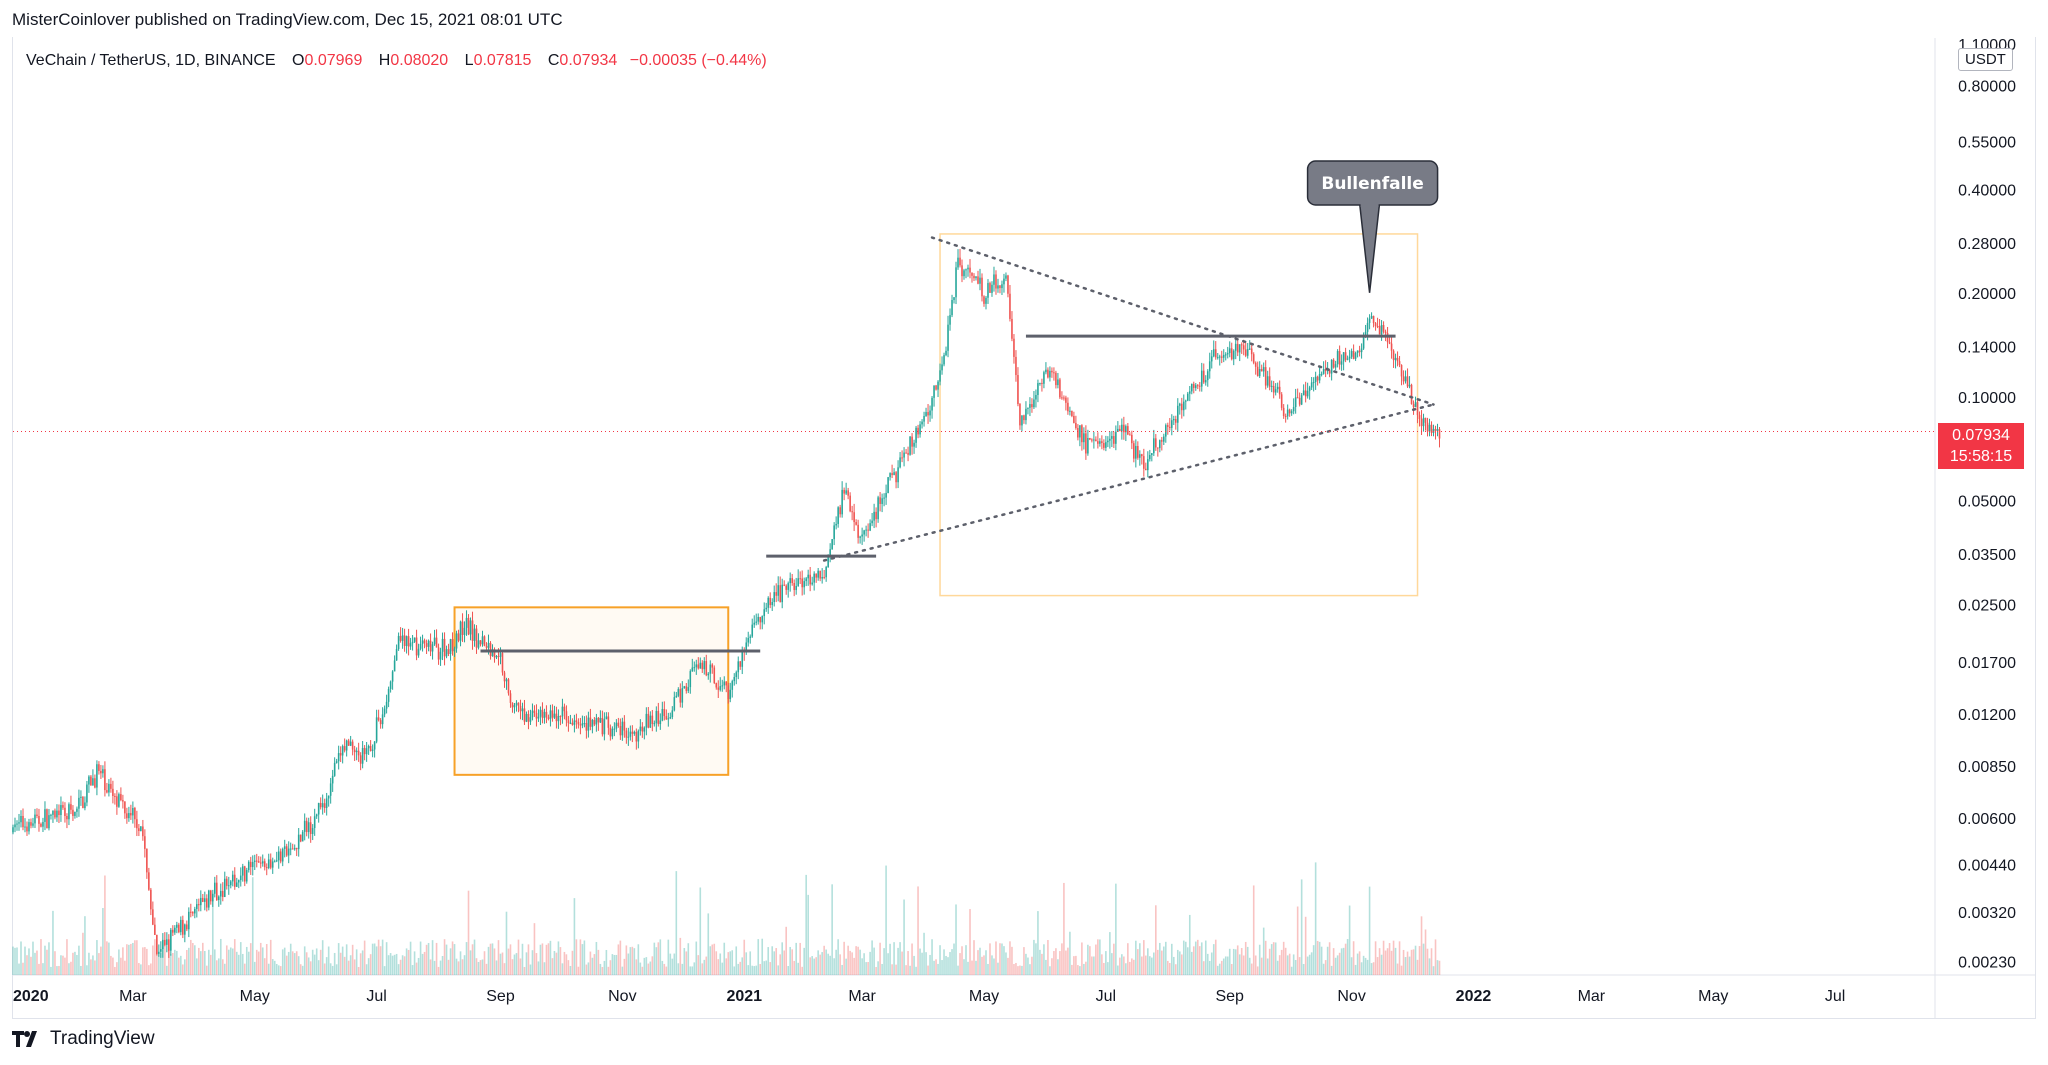 Image resolution: width=2048 pixels, height=1065 pixels. What do you see at coordinates (1987, 190) in the screenshot?
I see `price-tick-label: 0.40000` at bounding box center [1987, 190].